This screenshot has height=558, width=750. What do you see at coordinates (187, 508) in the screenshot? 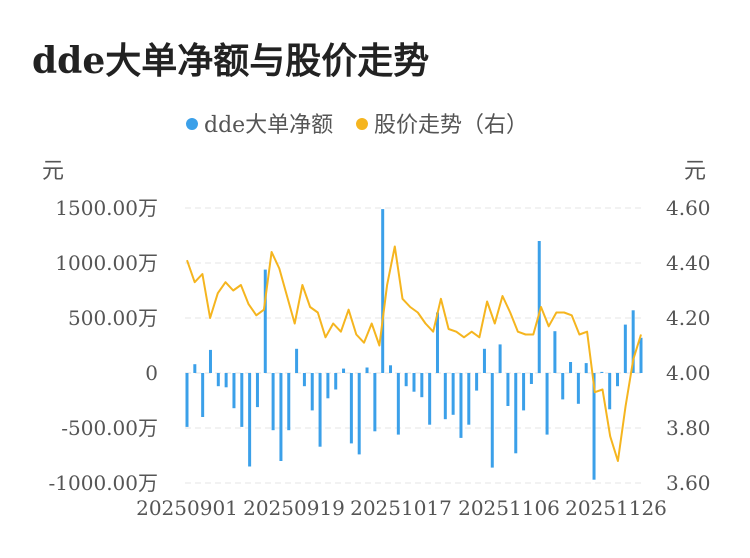
I see `x-tick-label: 20250901` at bounding box center [187, 508].